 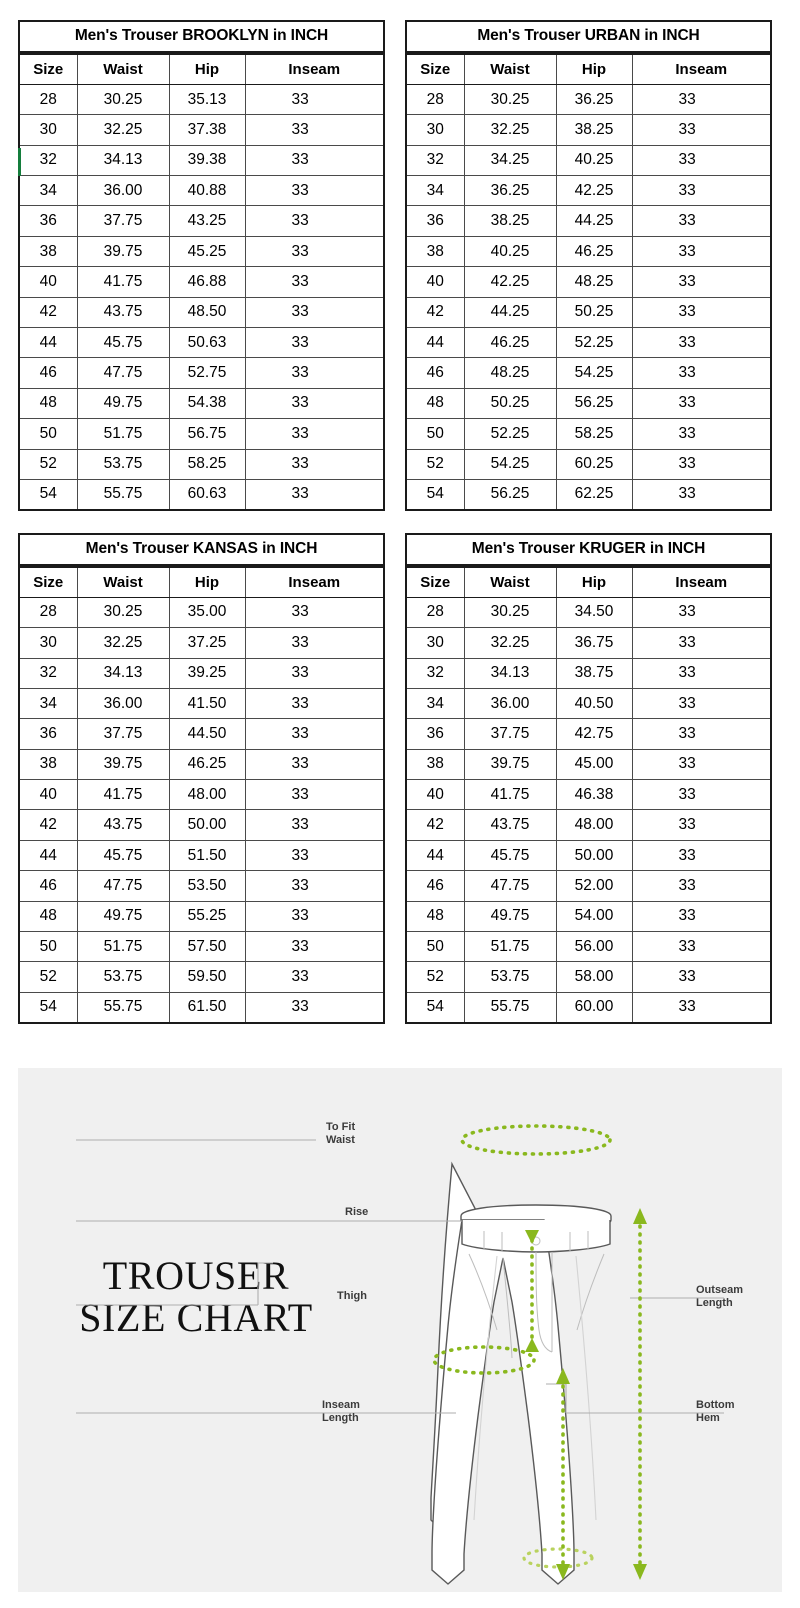 I want to click on cell-size: 48, so click(x=435, y=403).